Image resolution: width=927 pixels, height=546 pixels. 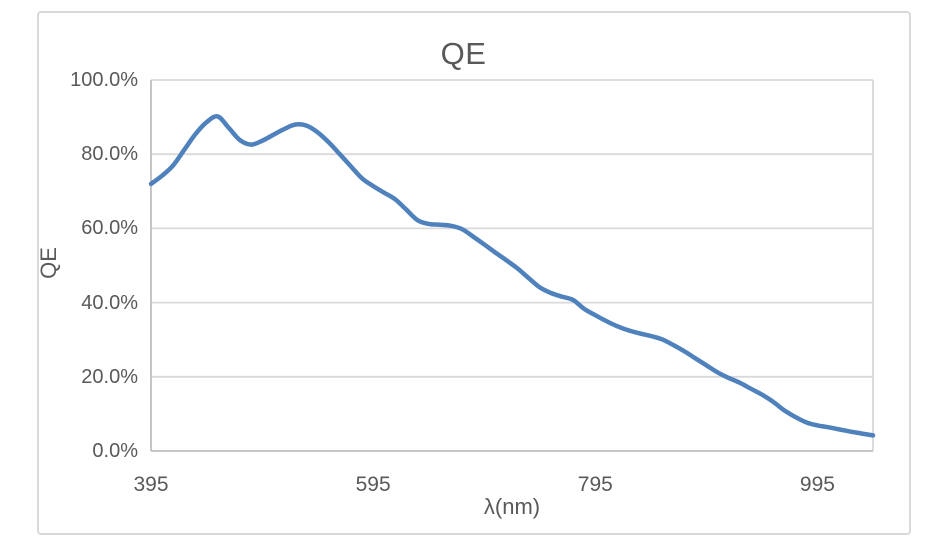 What do you see at coordinates (109, 302) in the screenshot?
I see `y-tick-label: 40.0%` at bounding box center [109, 302].